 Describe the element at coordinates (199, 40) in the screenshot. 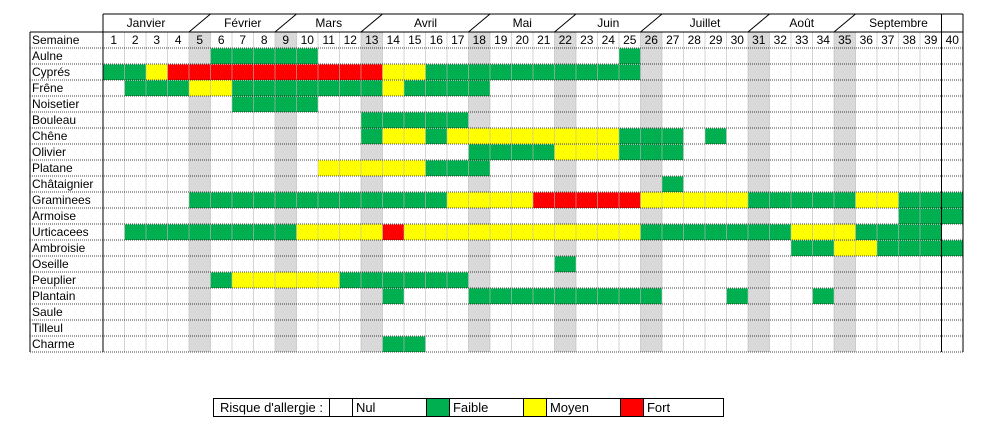

I see `week-label-5: 5` at that location.